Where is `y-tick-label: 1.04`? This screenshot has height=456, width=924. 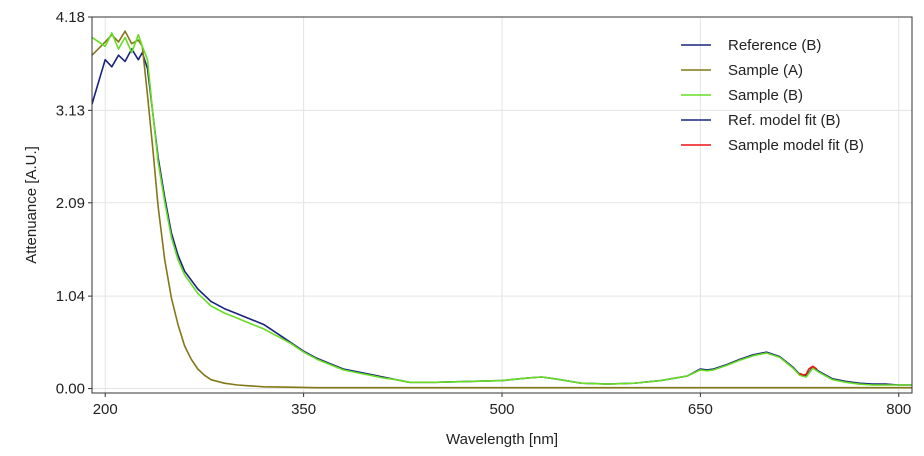
y-tick-label: 1.04 is located at coordinates (70, 296).